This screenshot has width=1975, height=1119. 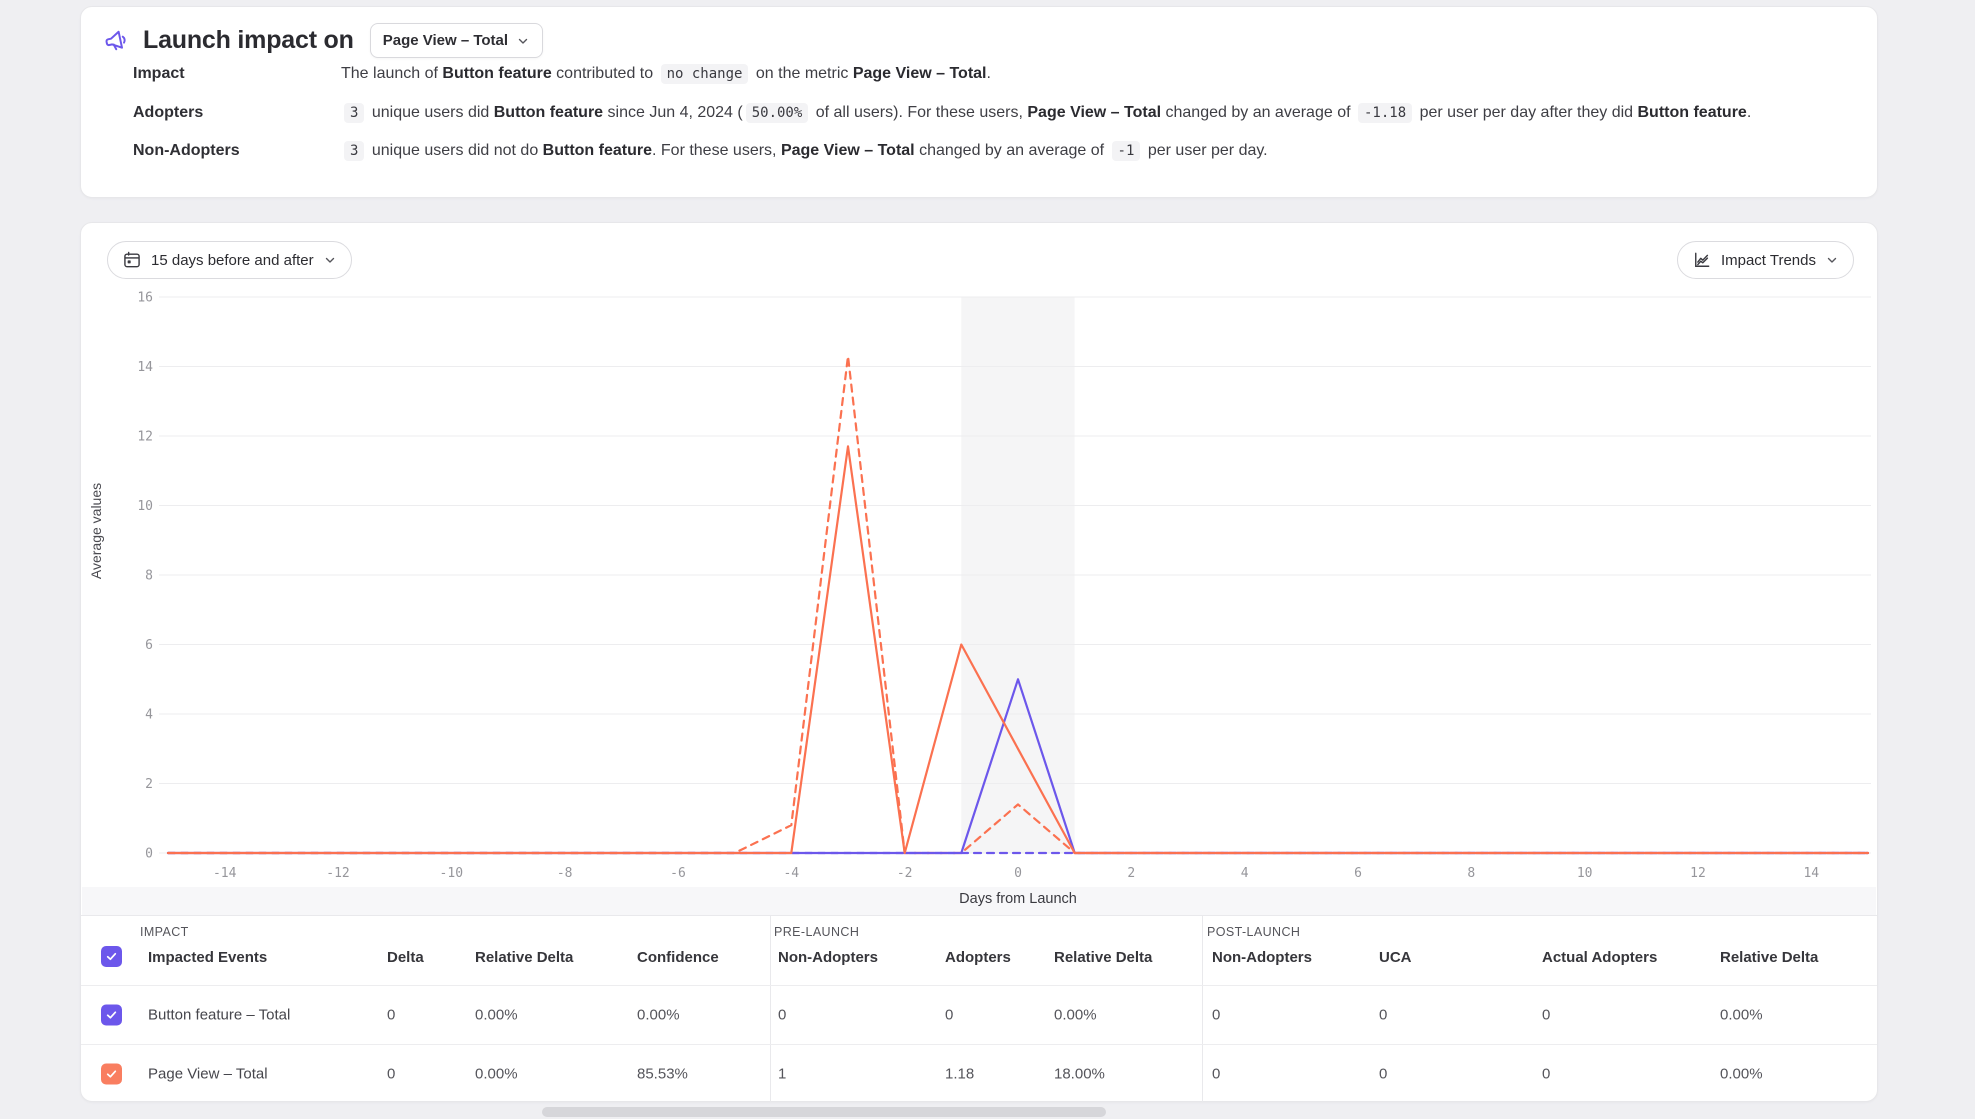 I want to click on cell-pre-non-adopters: 0, so click(x=782, y=1015).